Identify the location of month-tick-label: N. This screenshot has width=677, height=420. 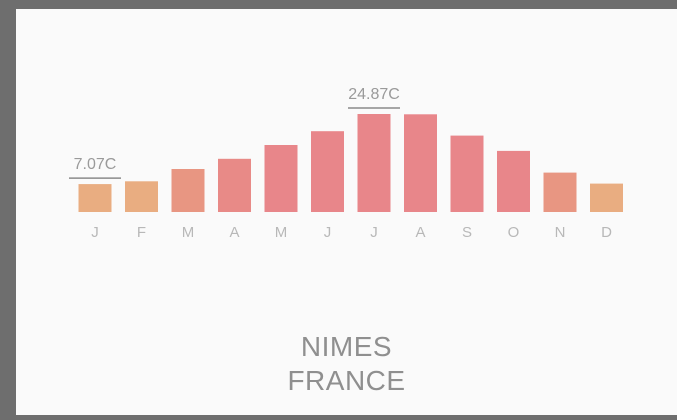
(560, 232).